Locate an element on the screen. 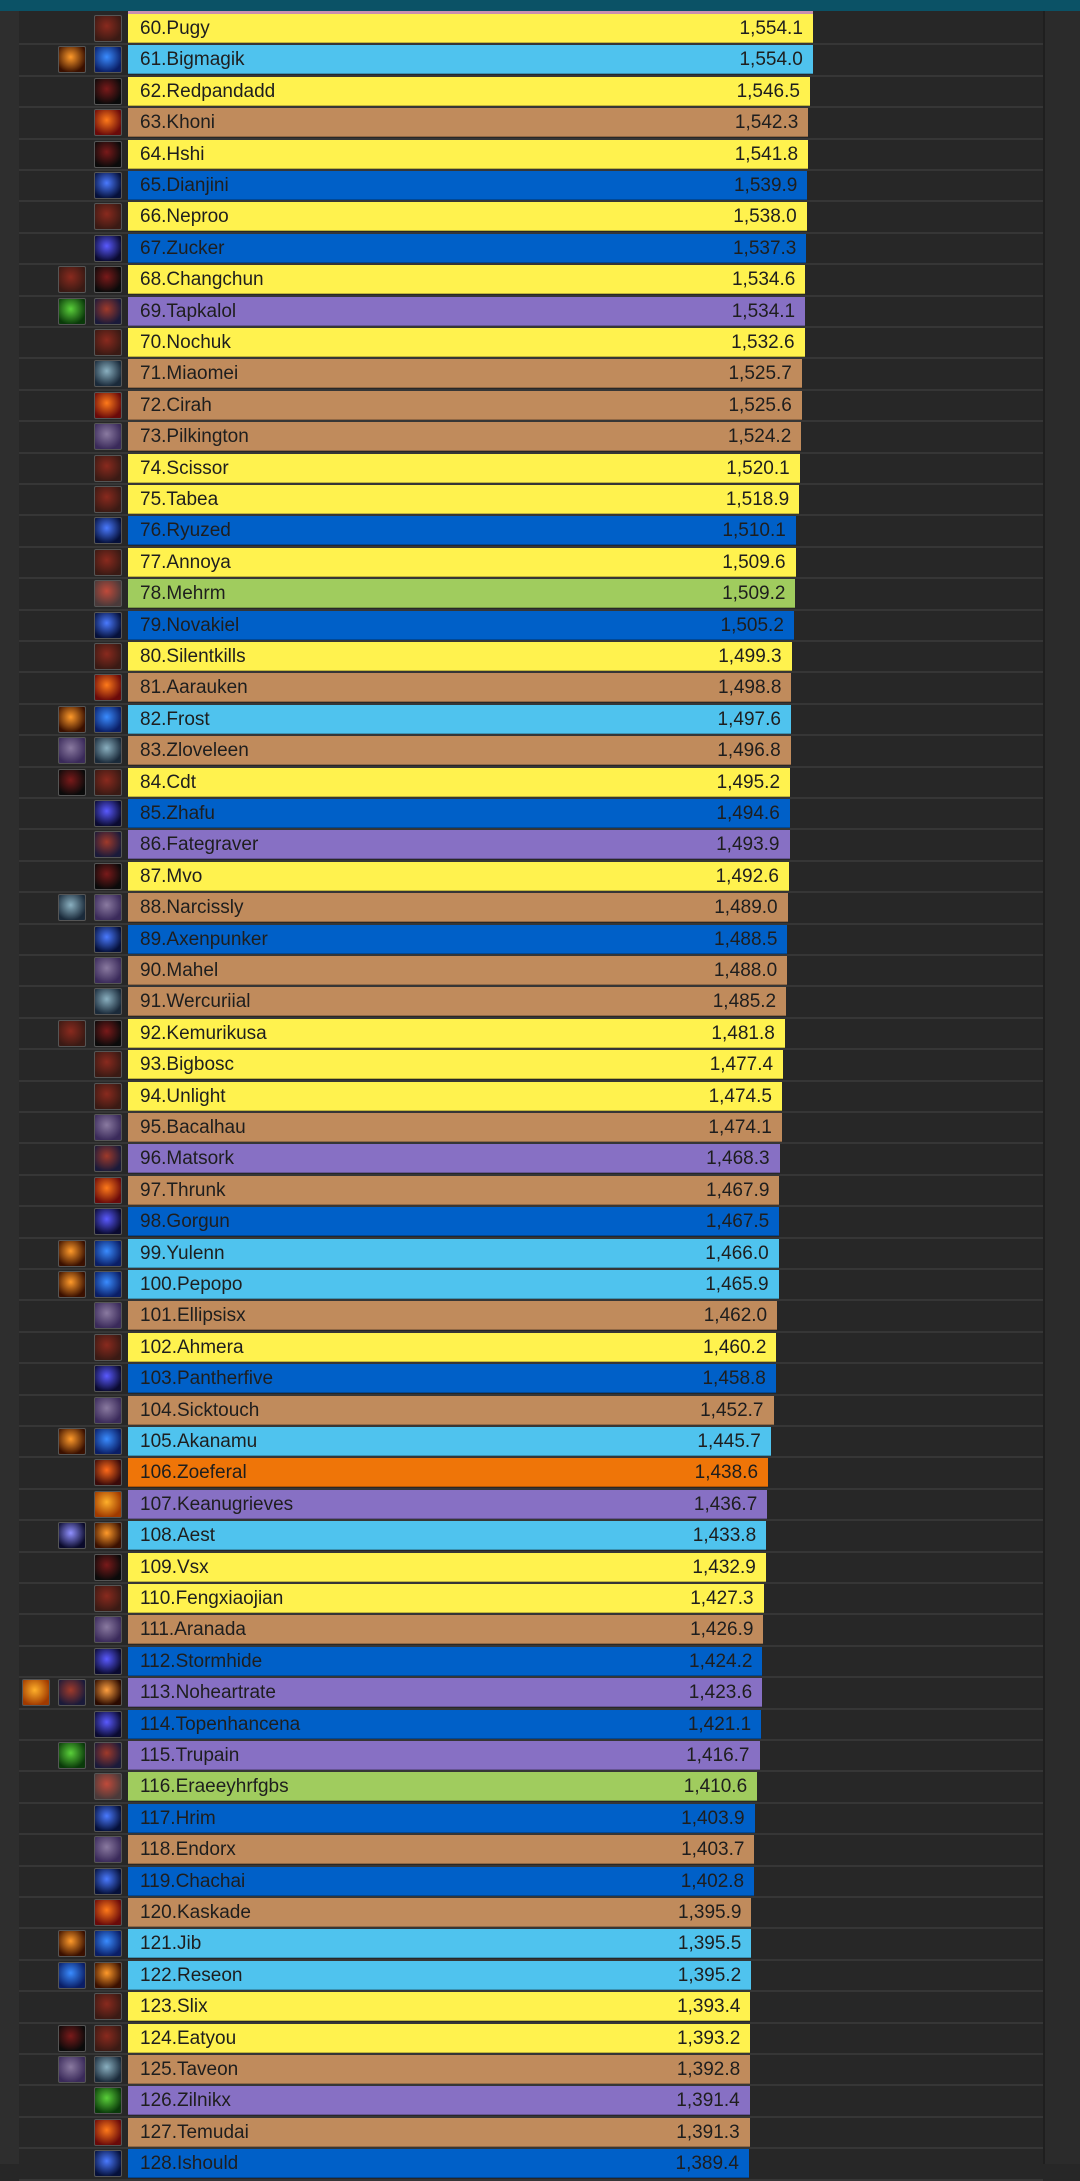  list-item: 104.Sicktouch 1,452.7 is located at coordinates (531, 1411).